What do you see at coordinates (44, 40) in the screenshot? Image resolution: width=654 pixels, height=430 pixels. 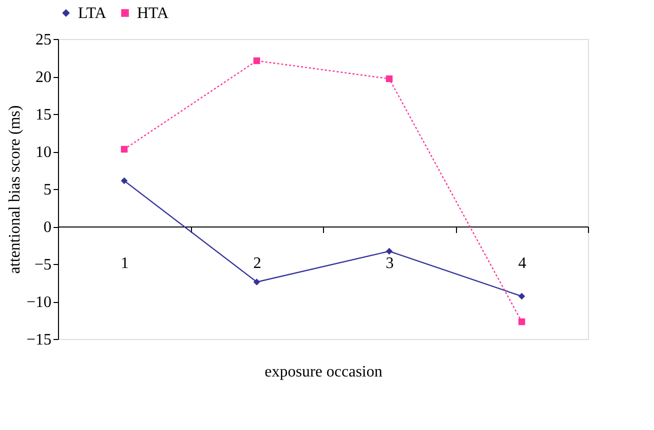 I see `y-tick-label: 25` at bounding box center [44, 40].